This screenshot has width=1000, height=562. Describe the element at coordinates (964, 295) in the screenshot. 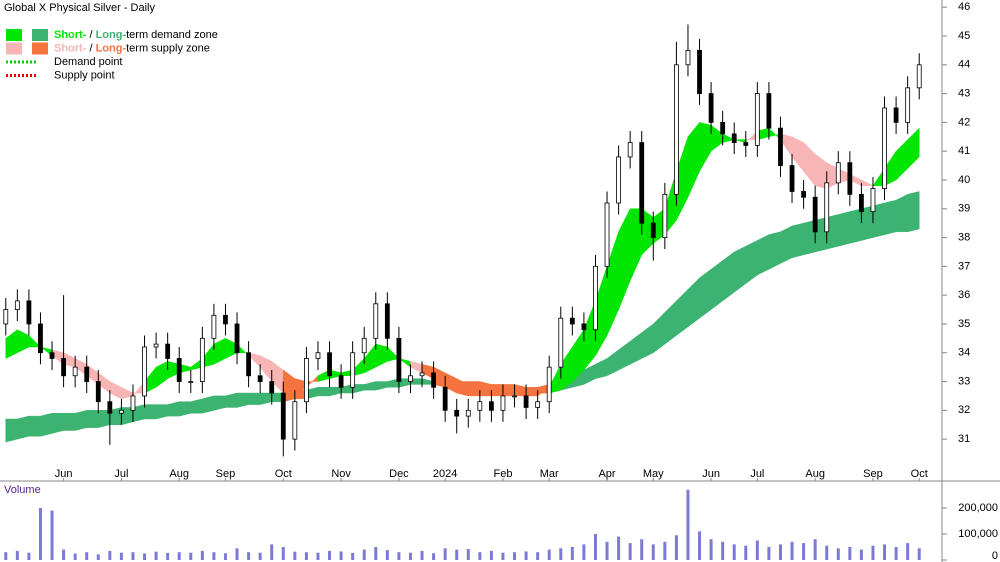

I see `y-tick-label: 36` at that location.